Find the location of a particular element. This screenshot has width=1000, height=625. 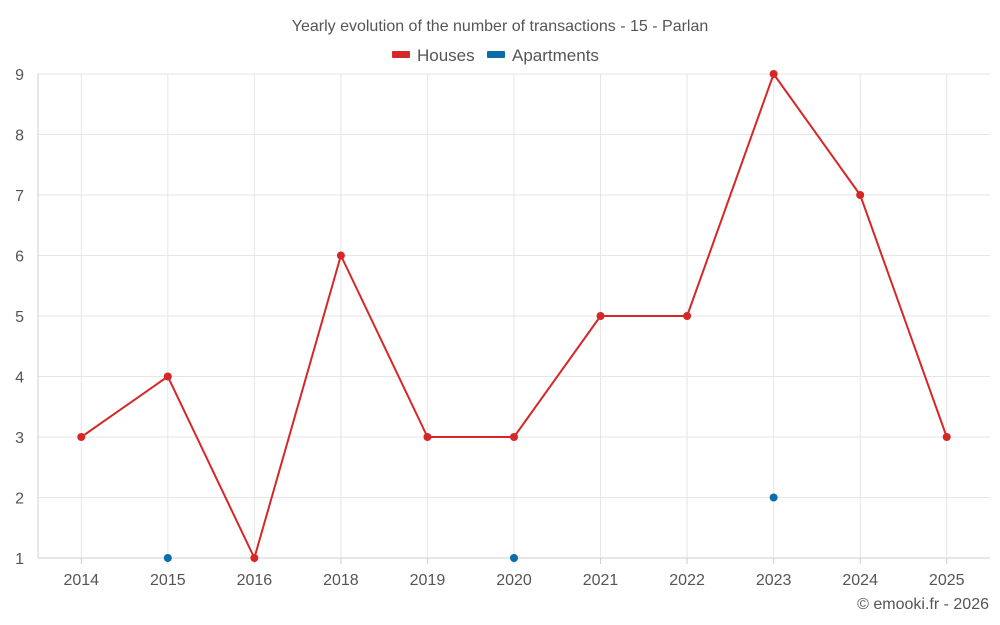

x-tick-label: 2022 is located at coordinates (687, 580).